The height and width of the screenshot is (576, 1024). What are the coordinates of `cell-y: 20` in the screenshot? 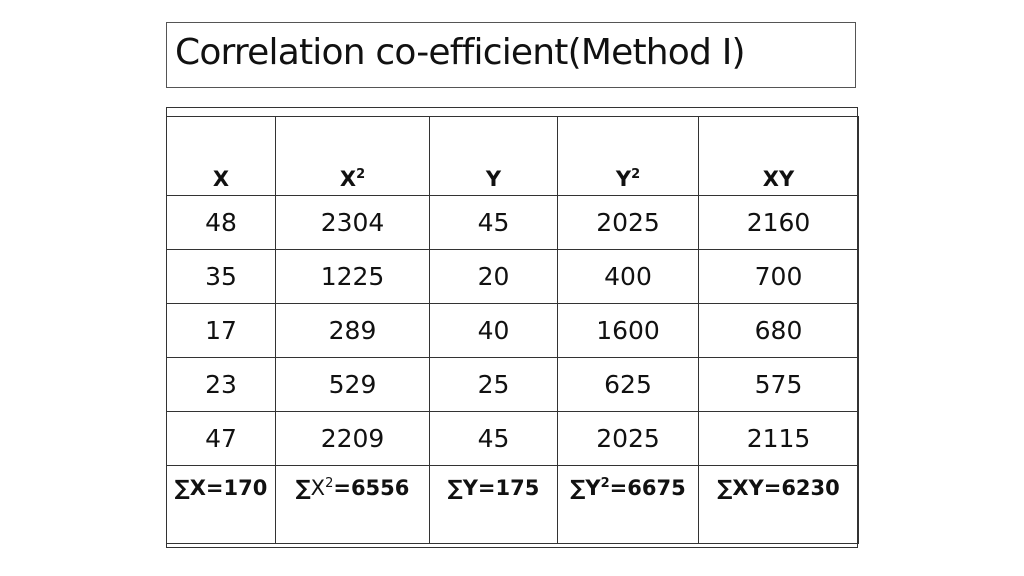 It's located at (493, 276).